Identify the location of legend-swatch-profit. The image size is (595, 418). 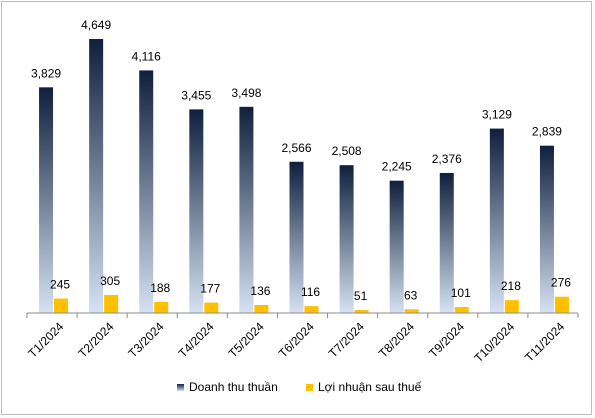
(309, 387).